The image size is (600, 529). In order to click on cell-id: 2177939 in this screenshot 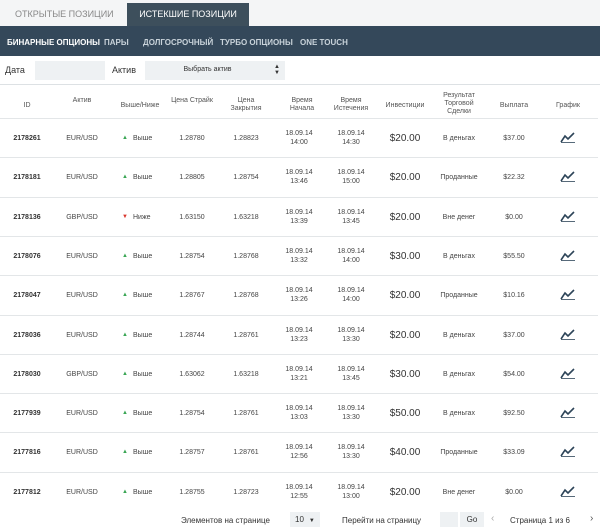, I will do `click(27, 414)`.